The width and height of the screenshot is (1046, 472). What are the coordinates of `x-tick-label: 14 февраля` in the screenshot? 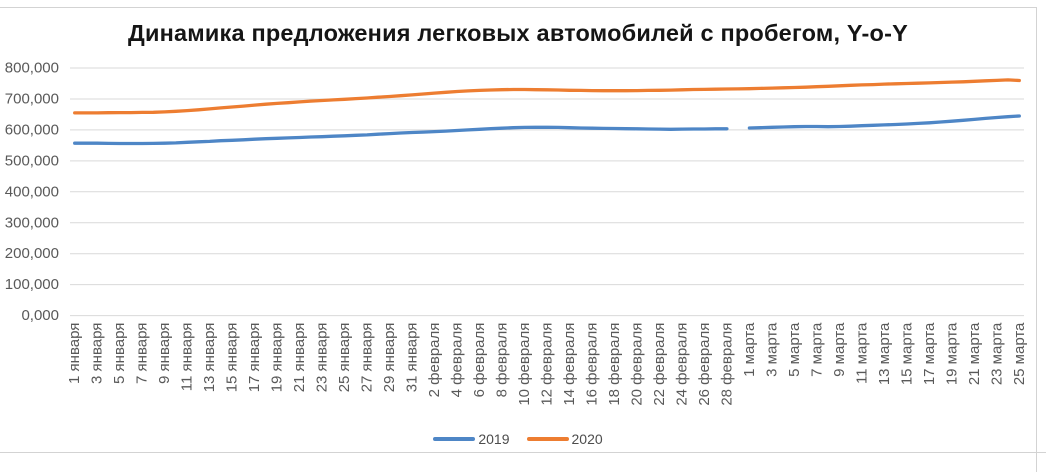 It's located at (569, 364).